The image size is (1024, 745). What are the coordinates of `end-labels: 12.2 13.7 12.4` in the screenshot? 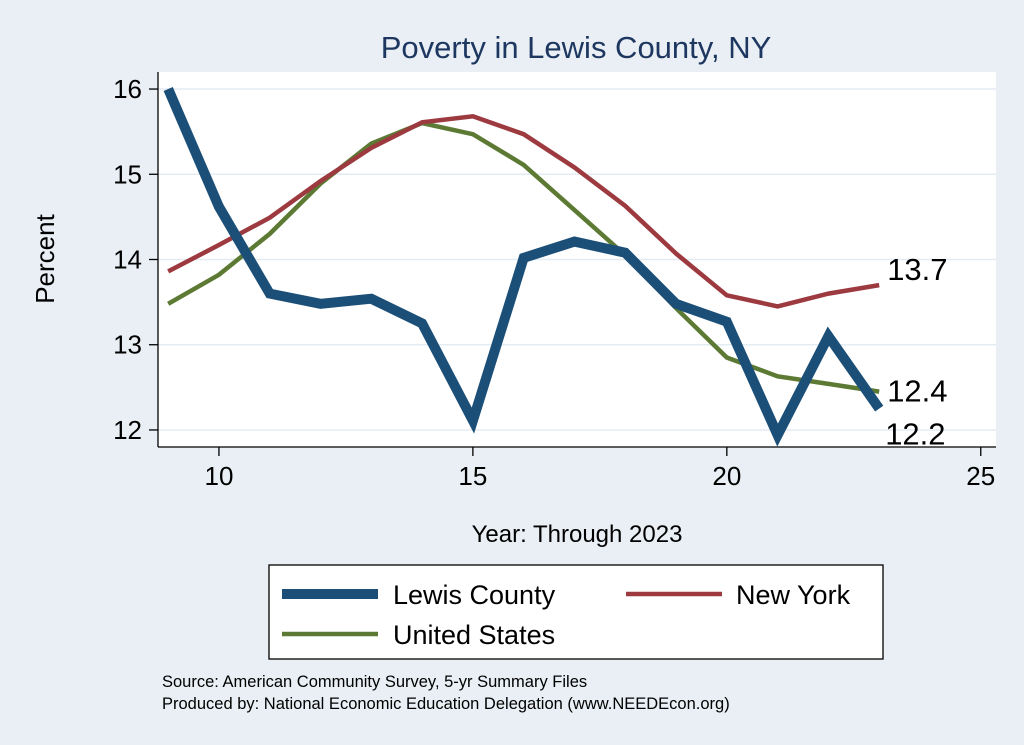 It's located at (916, 352).